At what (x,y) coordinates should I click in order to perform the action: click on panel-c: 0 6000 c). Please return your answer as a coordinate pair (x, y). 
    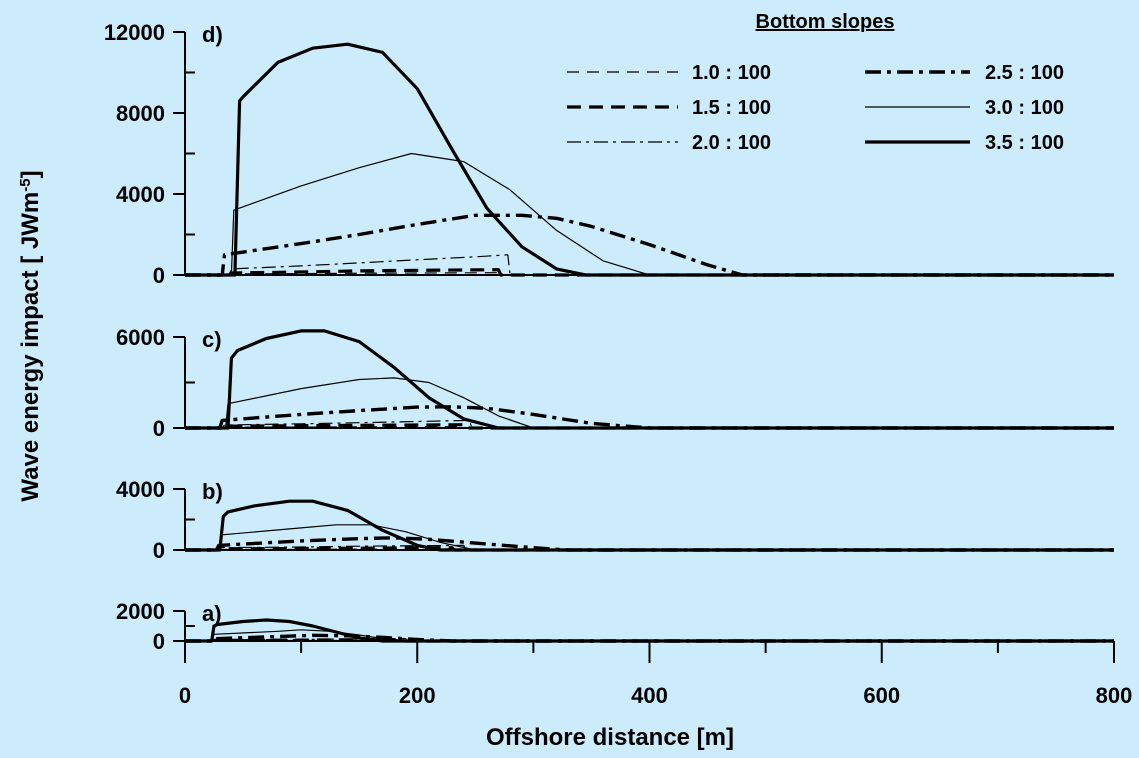
    Looking at the image, I should click on (615, 383).